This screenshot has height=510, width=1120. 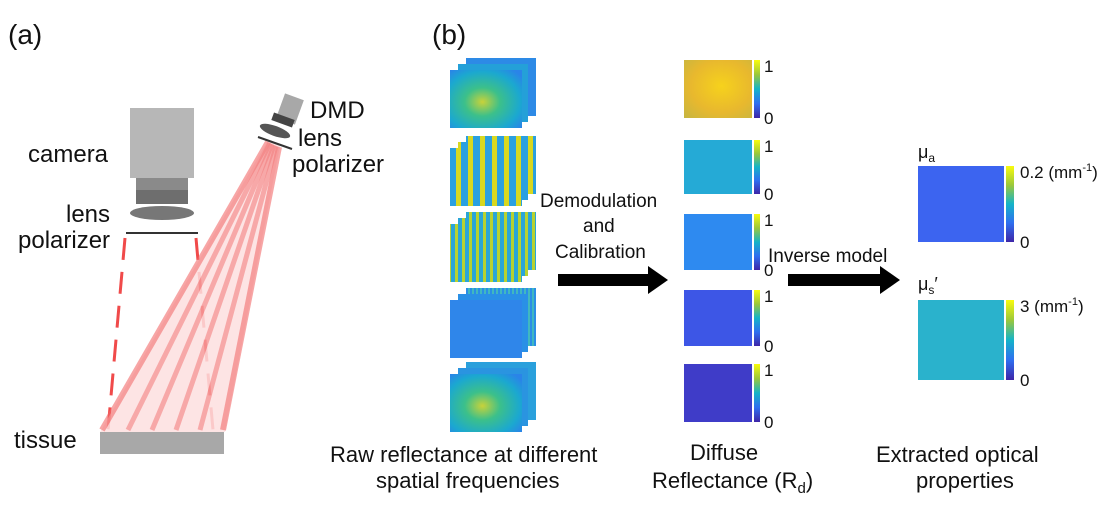 I want to click on inverse-model-arrow, so click(x=844, y=280).